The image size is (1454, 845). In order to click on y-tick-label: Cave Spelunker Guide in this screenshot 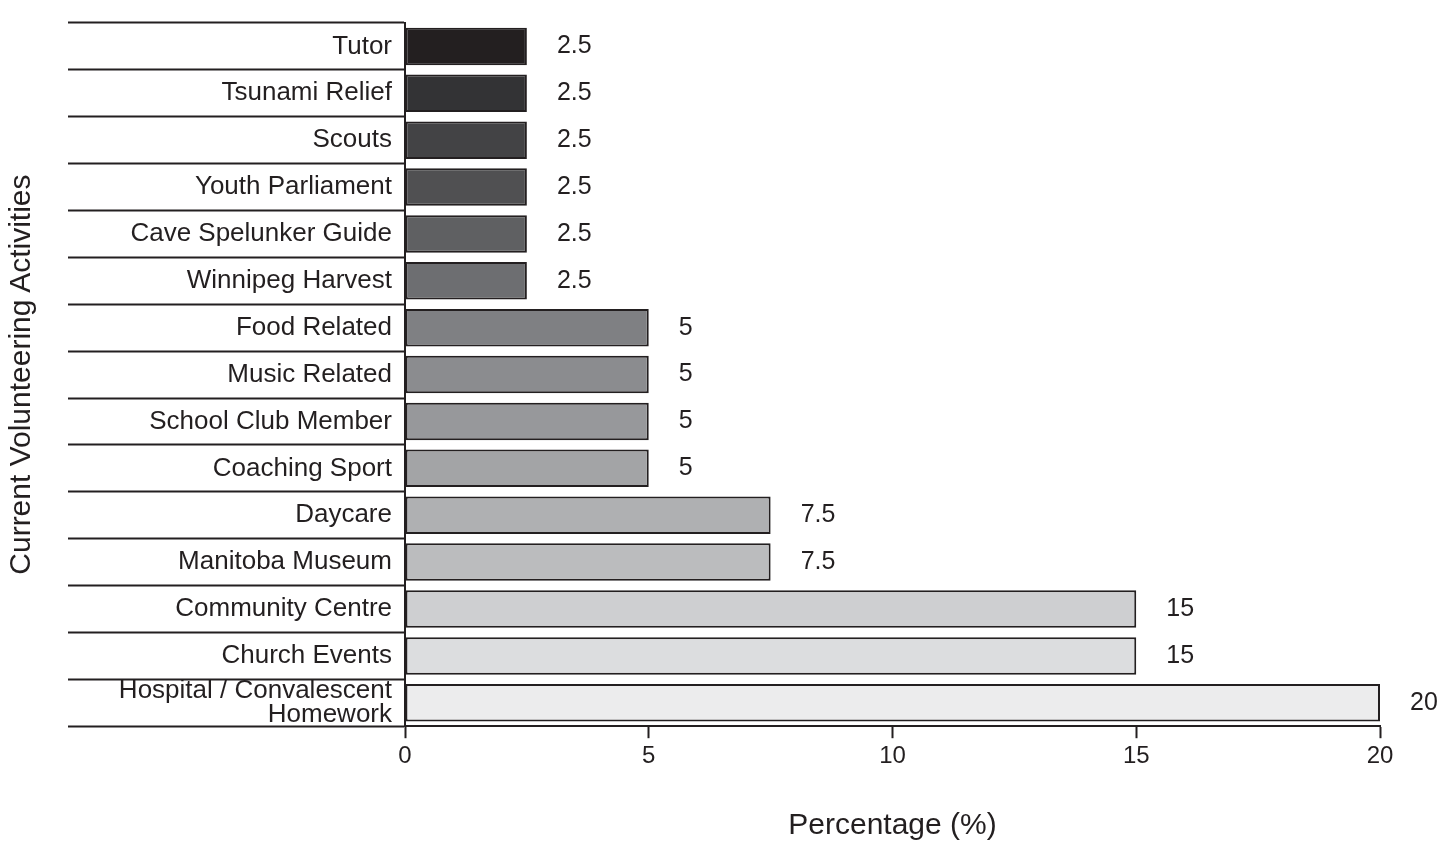, I will do `click(261, 232)`.